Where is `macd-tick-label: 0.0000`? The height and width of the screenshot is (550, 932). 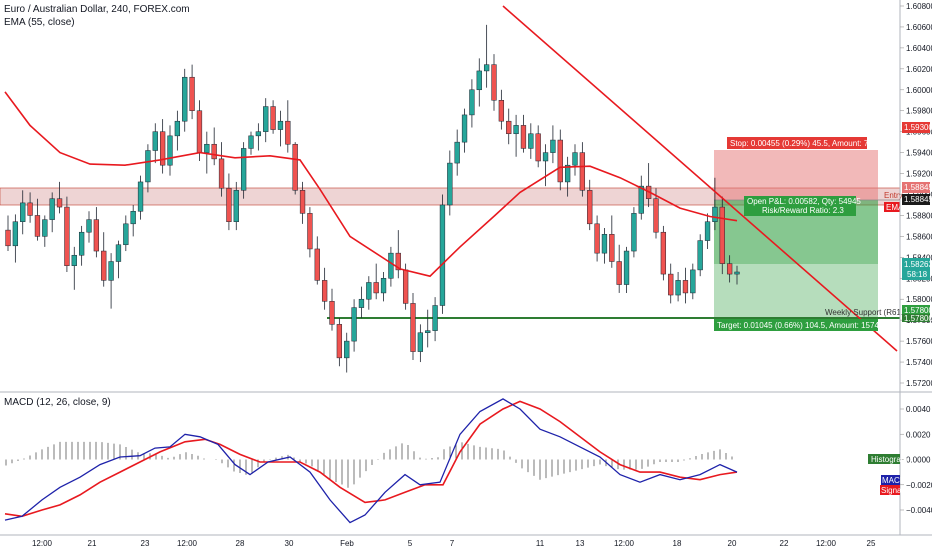 macd-tick-label: 0.0000 is located at coordinates (918, 460).